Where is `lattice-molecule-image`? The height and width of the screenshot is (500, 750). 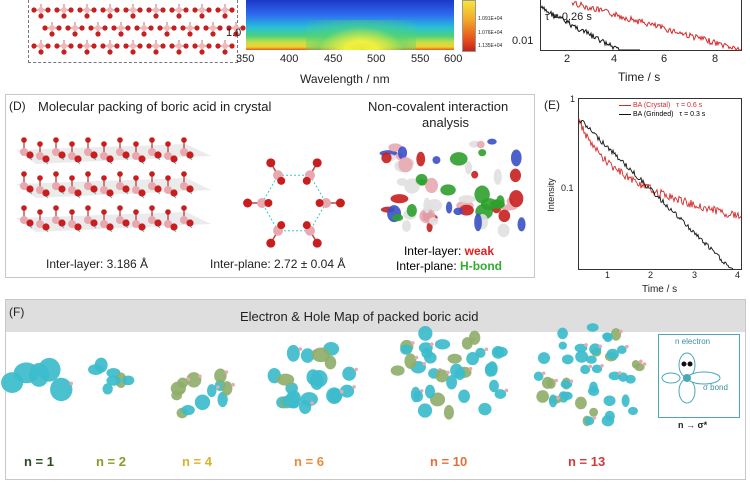
lattice-molecule-image is located at coordinates (138, 29).